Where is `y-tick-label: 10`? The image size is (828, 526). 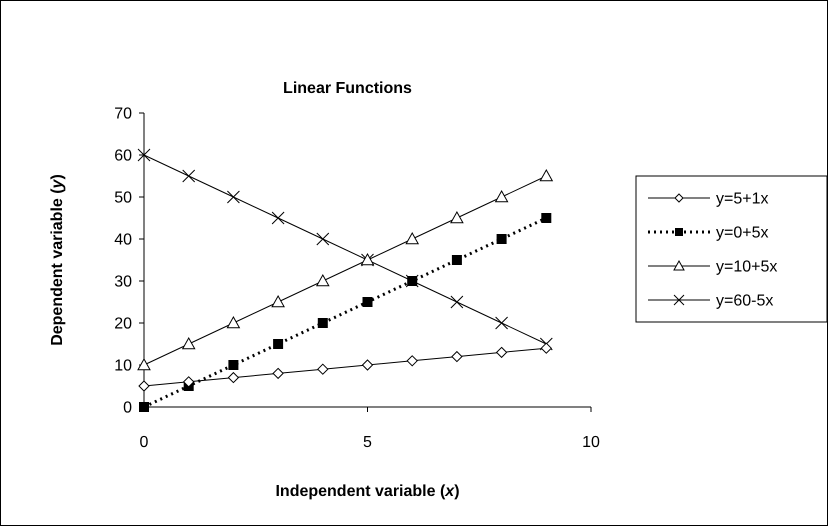 y-tick-label: 10 is located at coordinates (123, 366).